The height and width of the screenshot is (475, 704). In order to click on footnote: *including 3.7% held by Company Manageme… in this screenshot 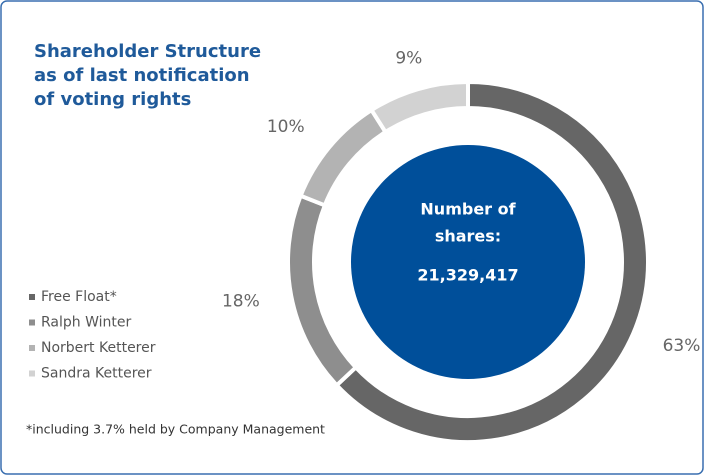, I will do `click(175, 429)`.